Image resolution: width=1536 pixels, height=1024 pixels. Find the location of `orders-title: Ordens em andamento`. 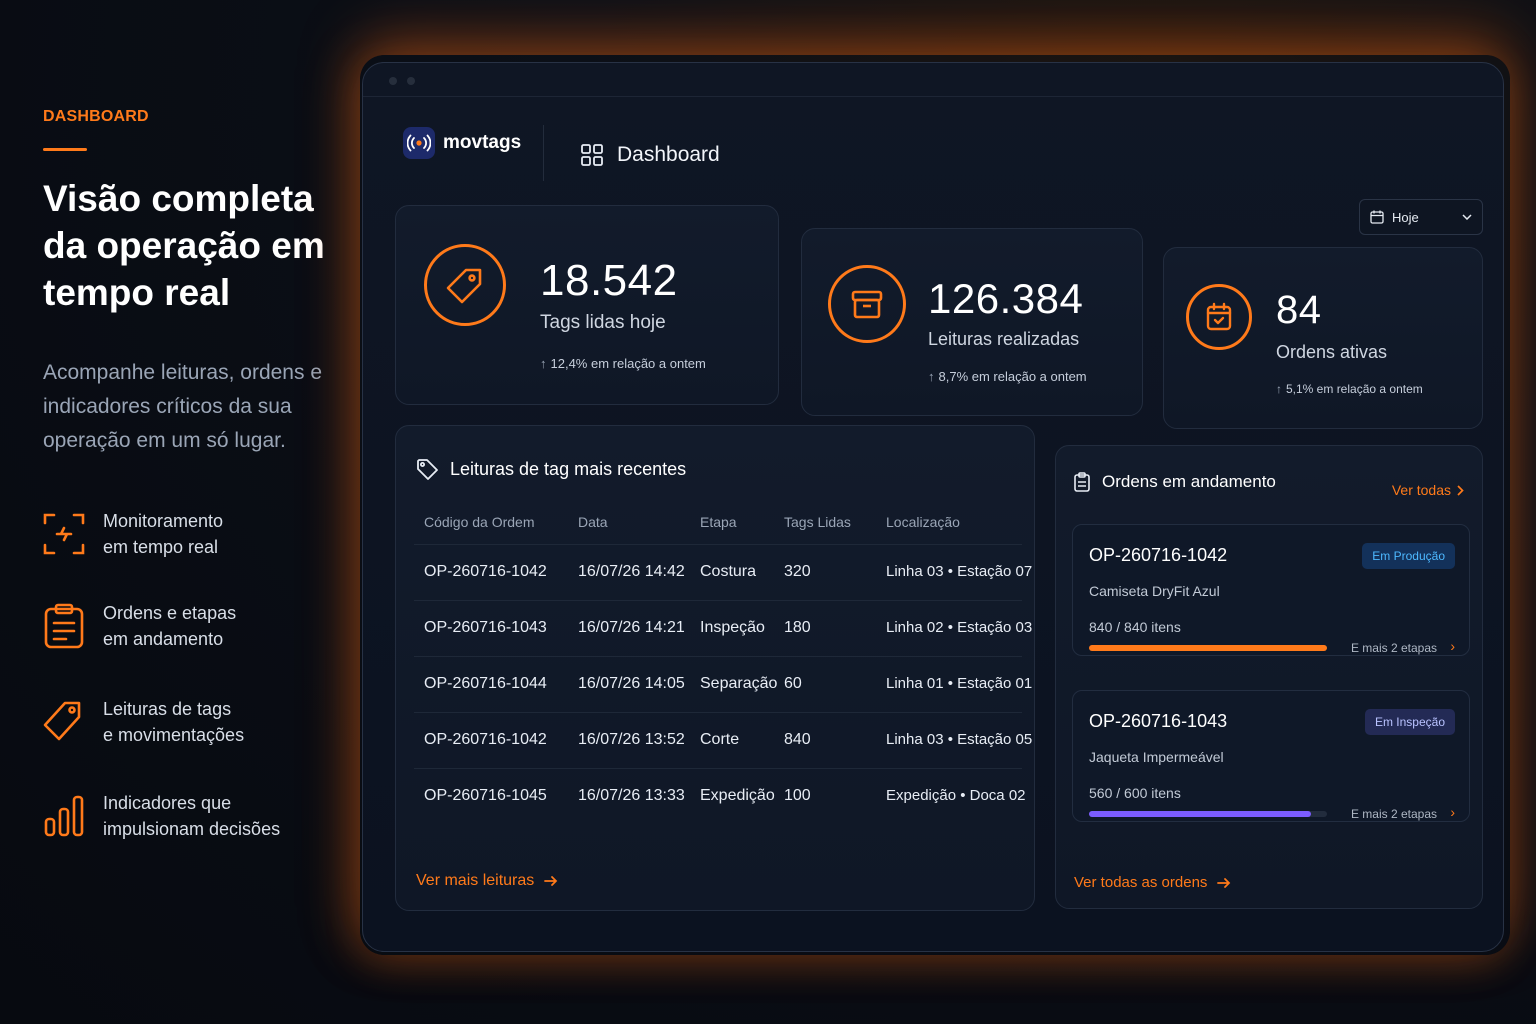

orders-title: Ordens em andamento is located at coordinates (1175, 482).